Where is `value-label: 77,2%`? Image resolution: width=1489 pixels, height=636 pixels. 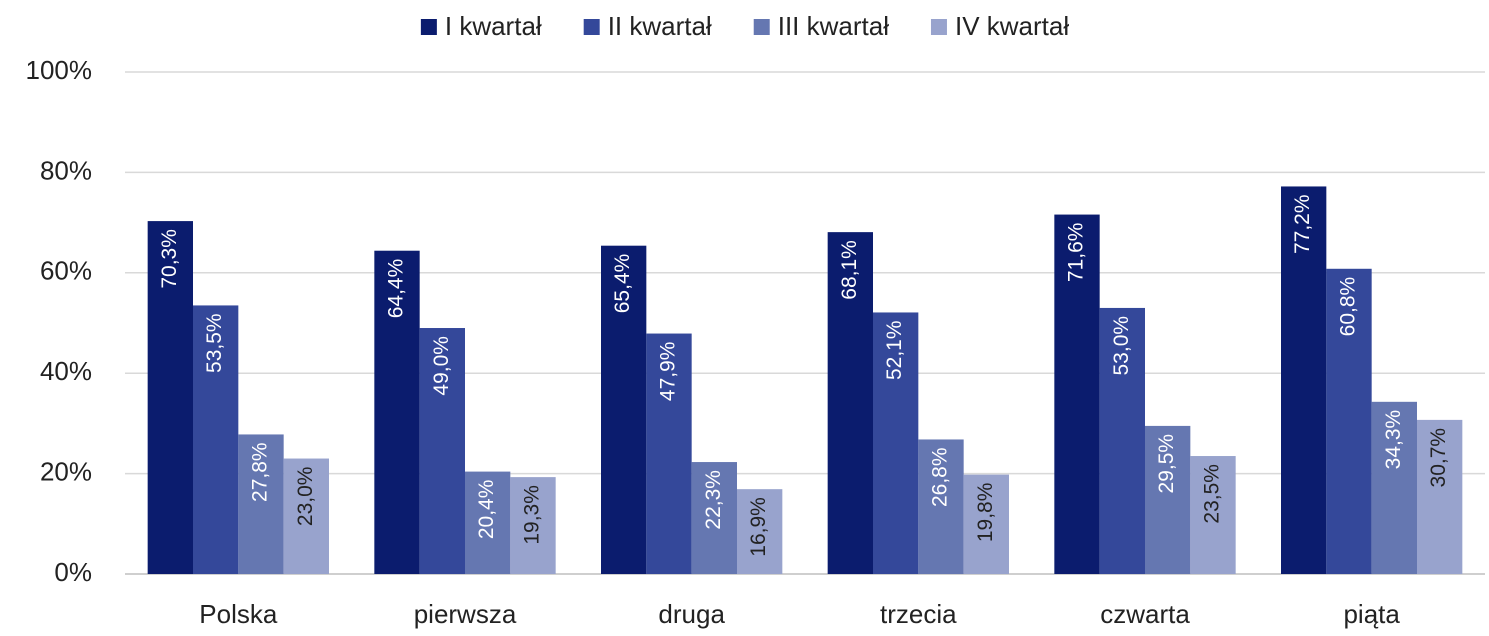 value-label: 77,2% is located at coordinates (1302, 224).